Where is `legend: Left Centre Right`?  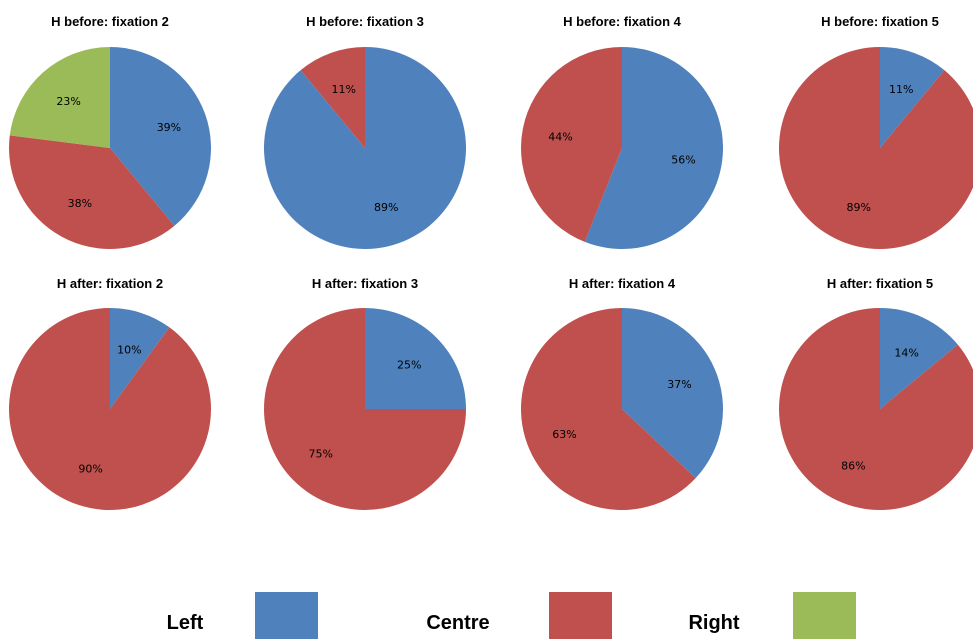 legend: Left Centre Right is located at coordinates (511, 615).